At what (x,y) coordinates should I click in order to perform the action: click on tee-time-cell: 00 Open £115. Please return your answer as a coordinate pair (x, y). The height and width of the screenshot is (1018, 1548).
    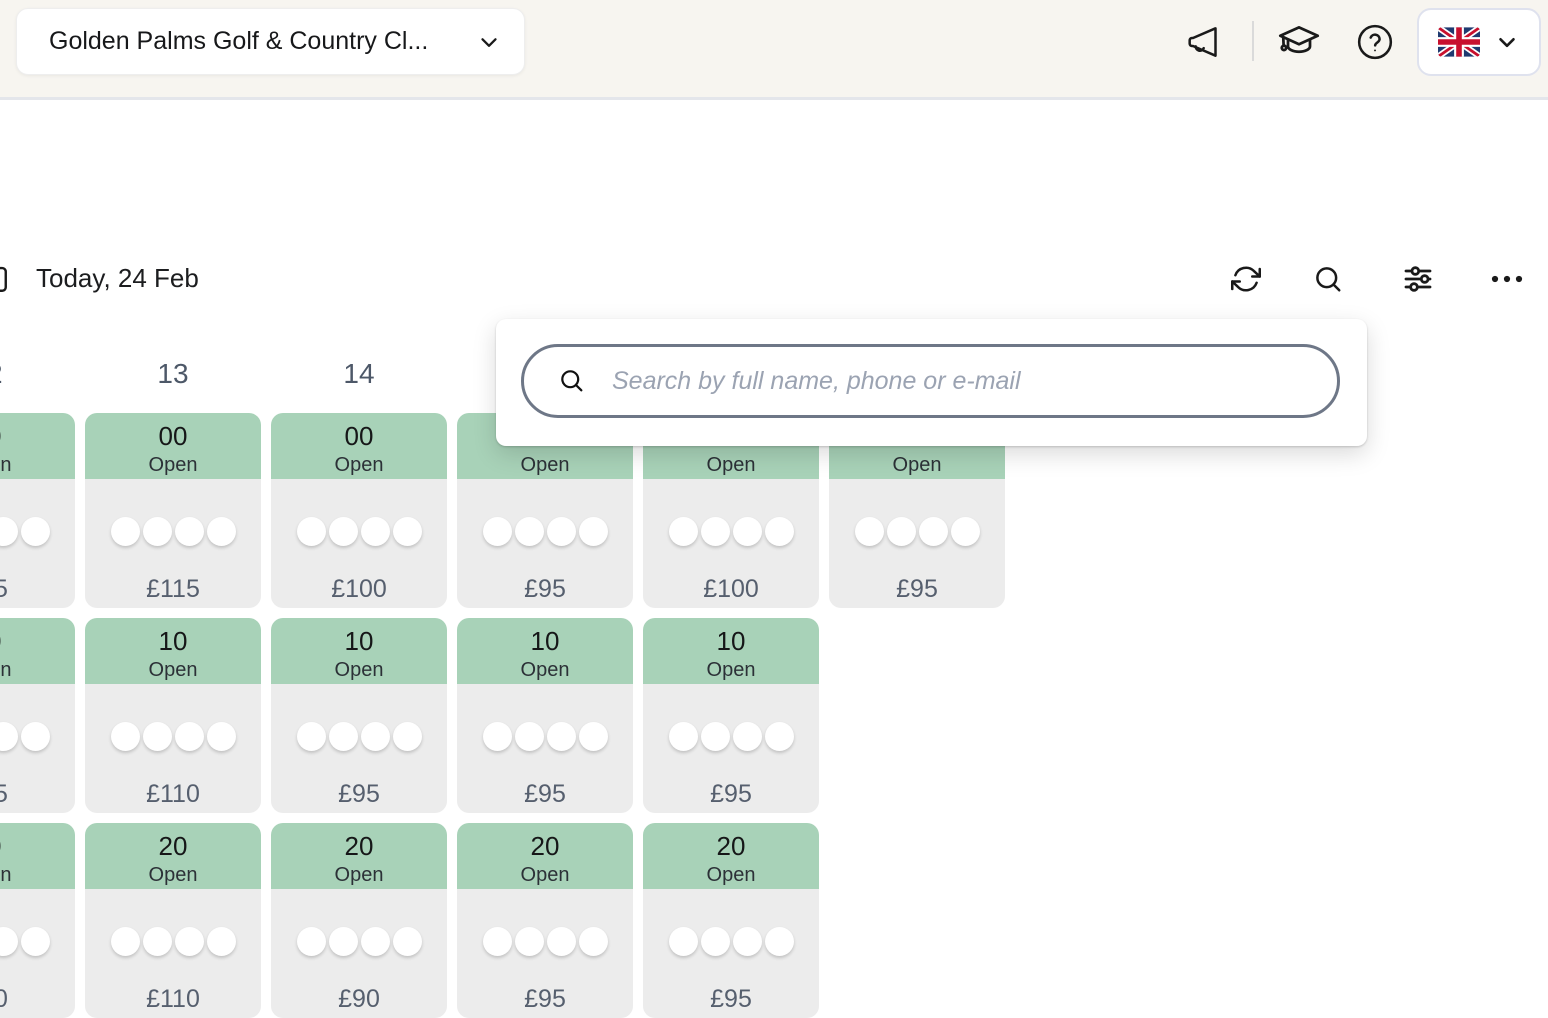
    Looking at the image, I should click on (173, 510).